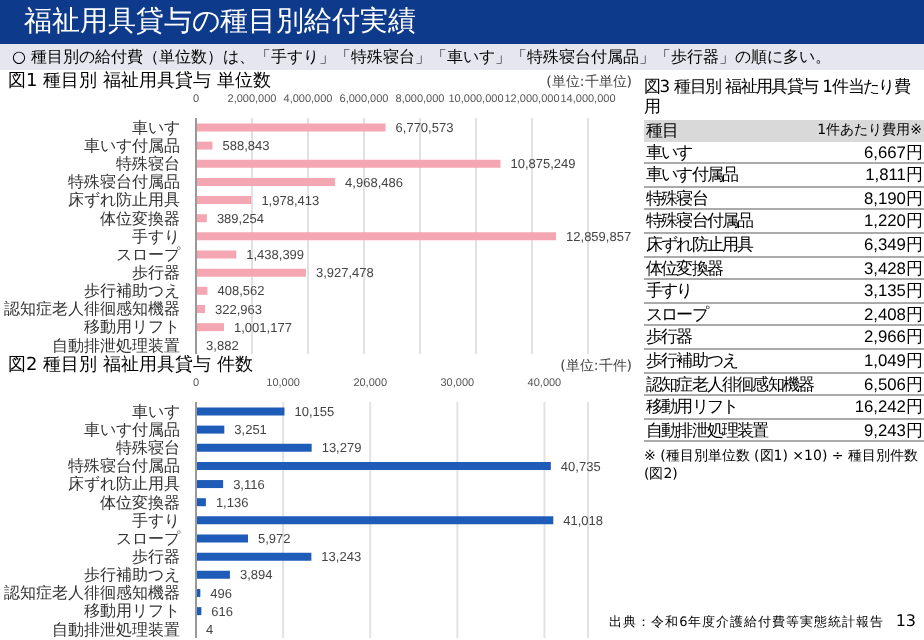  Describe the element at coordinates (778, 96) in the screenshot. I see `text: 図3 種目別 福祉用具貸与 1件当たり費用` at that location.